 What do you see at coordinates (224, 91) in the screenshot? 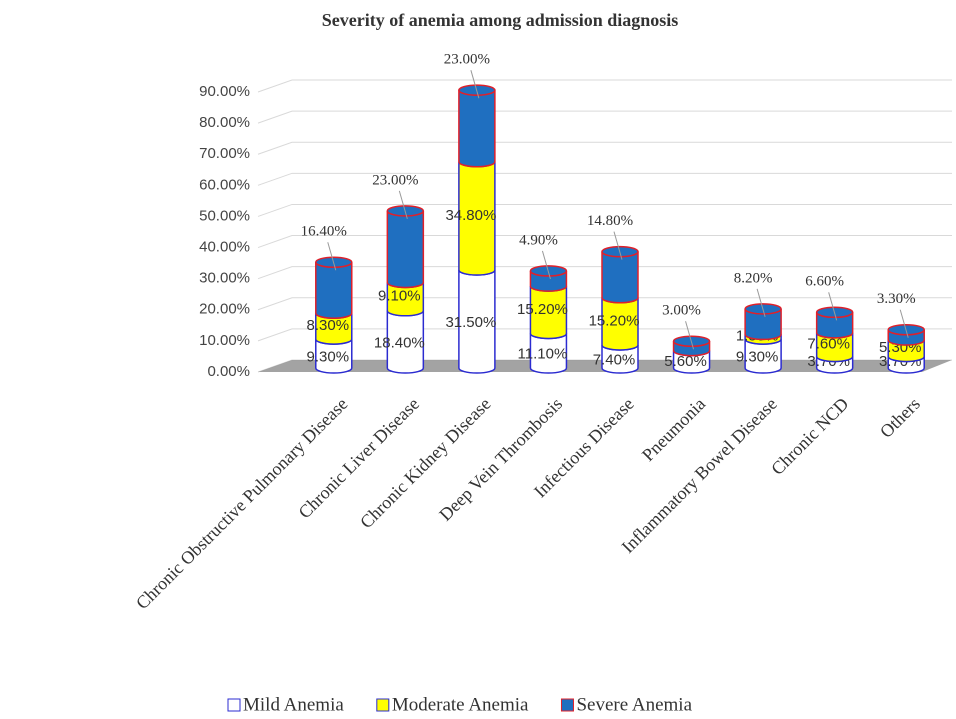
I see `y-tick-label: 90.00%` at bounding box center [224, 91].